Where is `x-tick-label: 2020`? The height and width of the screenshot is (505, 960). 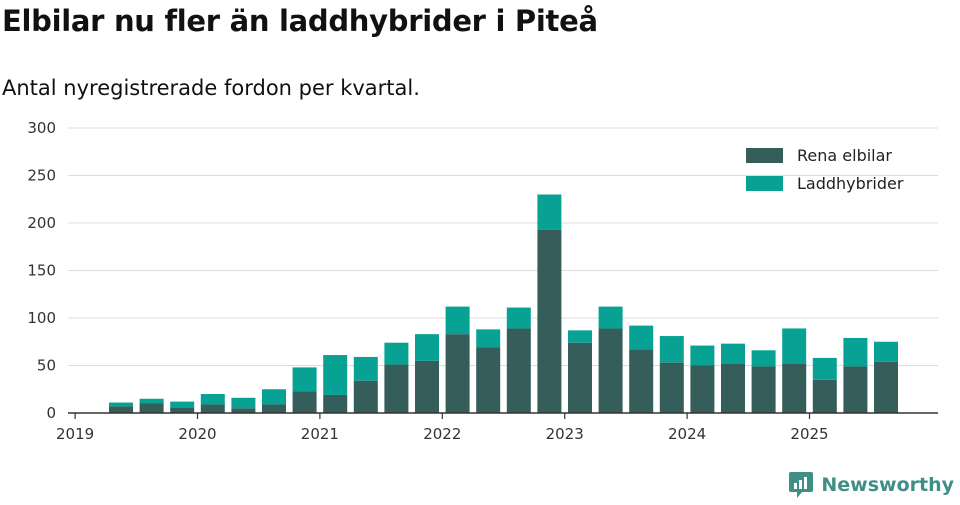 x-tick-label: 2020 is located at coordinates (197, 434).